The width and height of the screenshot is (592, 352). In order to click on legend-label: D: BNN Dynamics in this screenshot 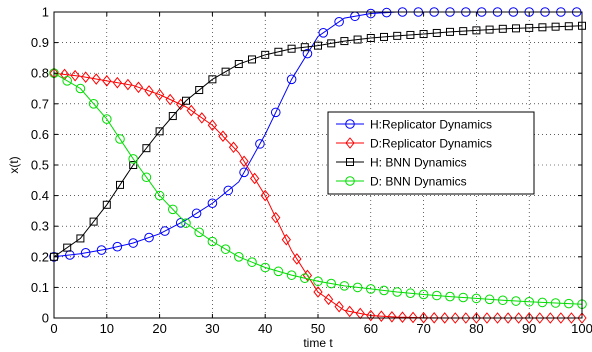, I will do `click(418, 182)`.